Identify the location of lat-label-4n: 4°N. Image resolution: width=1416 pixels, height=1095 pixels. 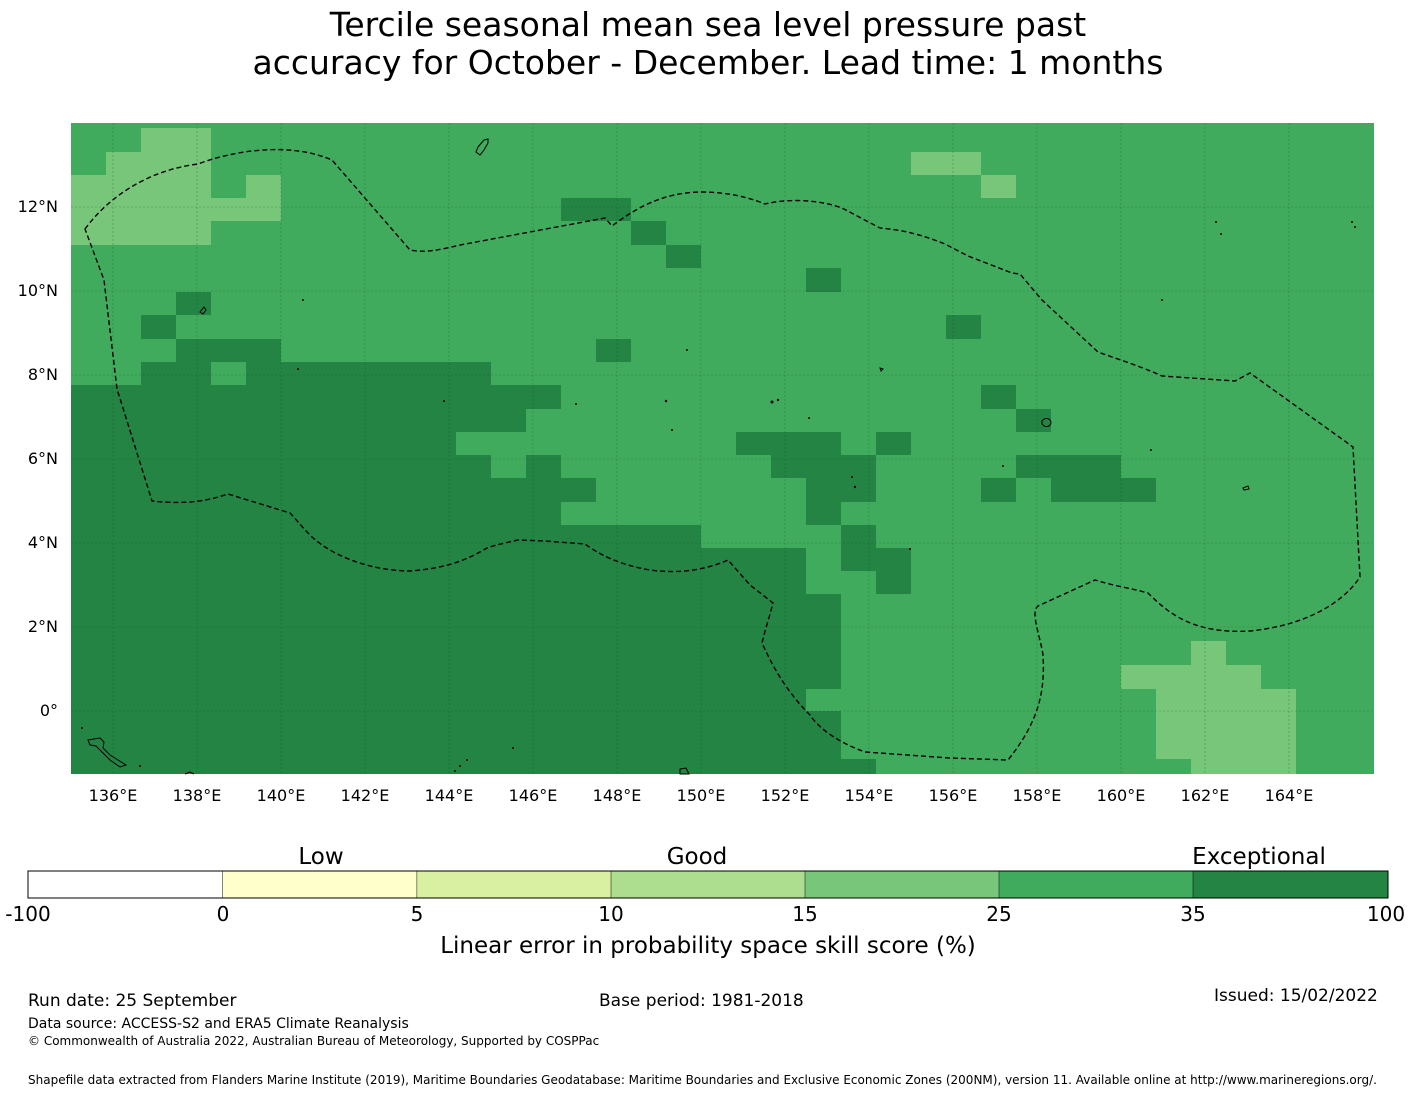
(42, 542).